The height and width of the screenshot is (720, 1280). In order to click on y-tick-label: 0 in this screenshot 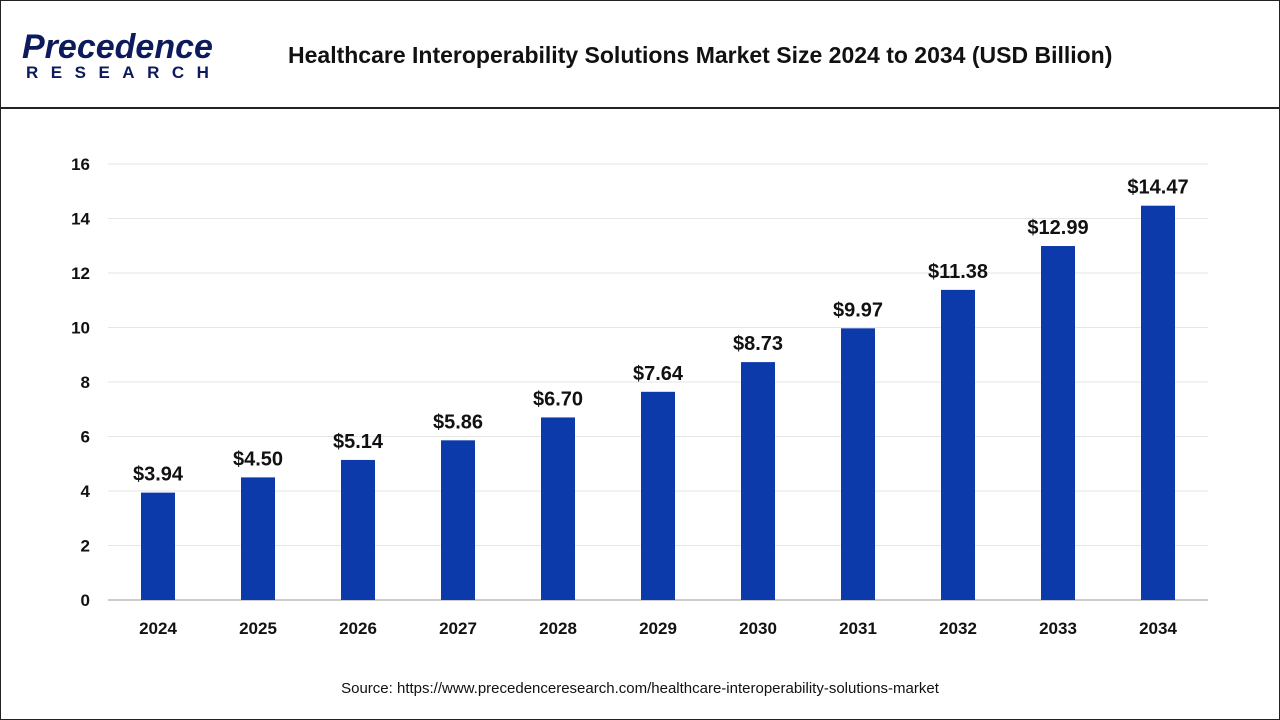, I will do `click(85, 600)`.